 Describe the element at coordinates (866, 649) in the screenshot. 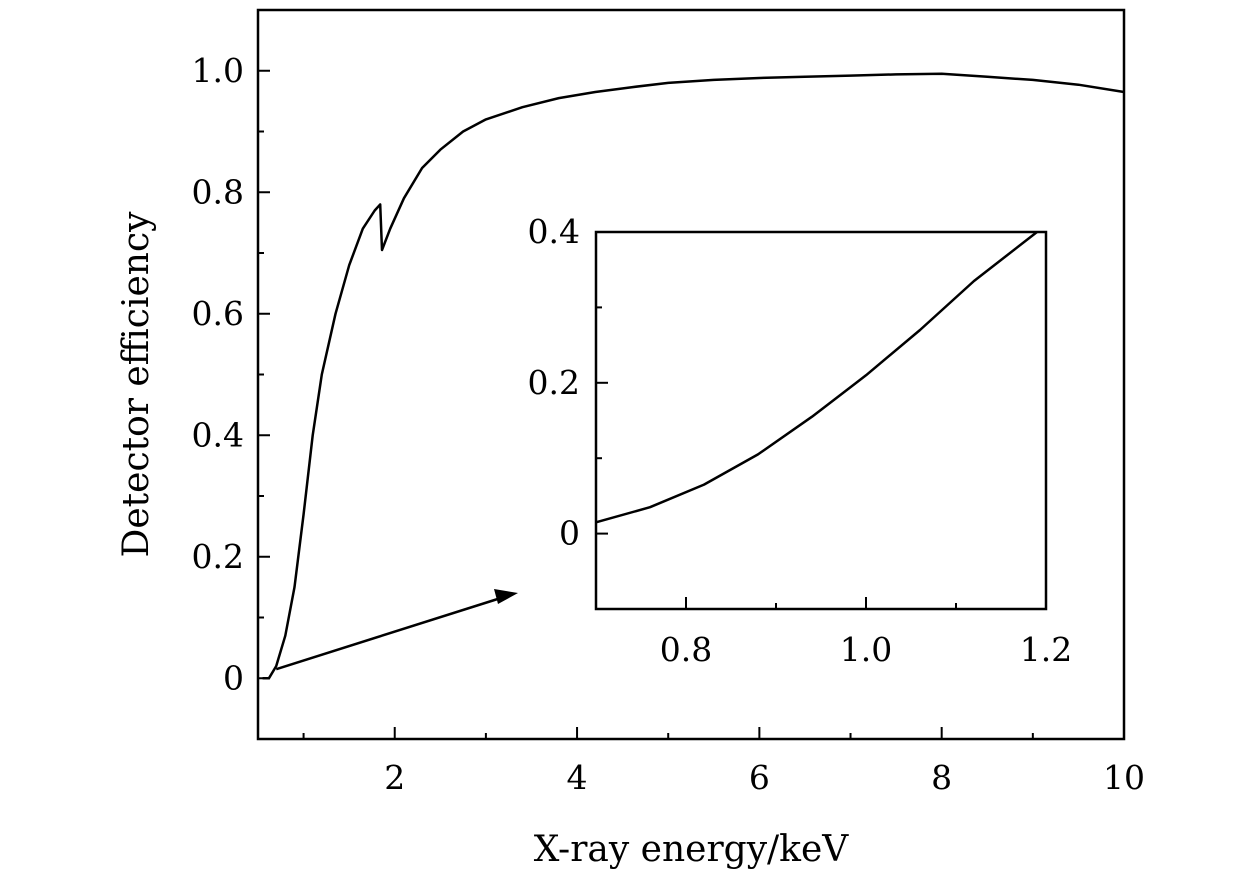

I see `x-tick-label: 1.0` at that location.